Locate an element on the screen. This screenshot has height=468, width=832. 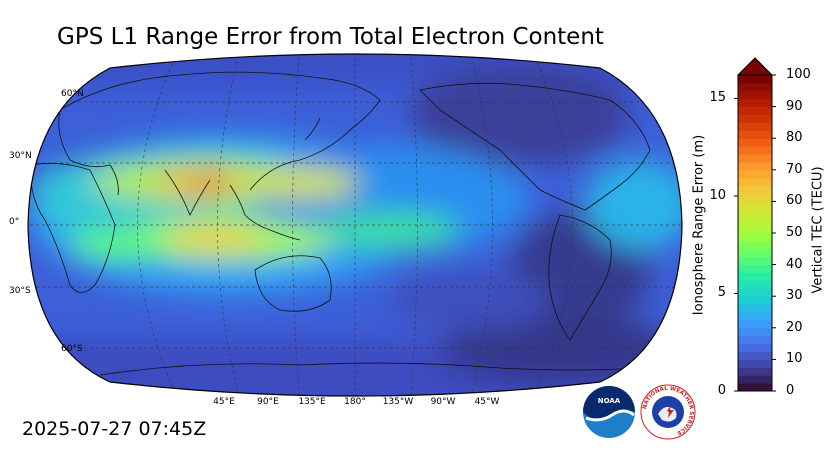
lat-label-30s: 30°S is located at coordinates (20, 291).